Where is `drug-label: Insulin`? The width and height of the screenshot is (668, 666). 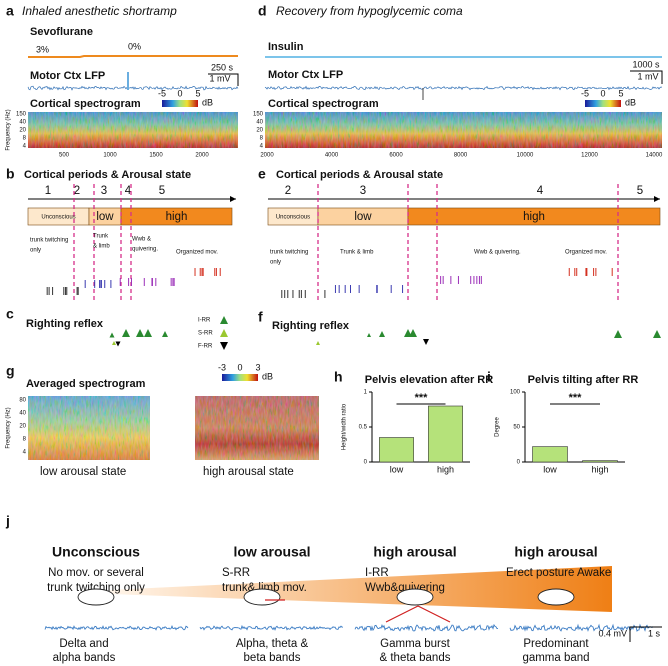 drug-label: Insulin is located at coordinates (286, 47).